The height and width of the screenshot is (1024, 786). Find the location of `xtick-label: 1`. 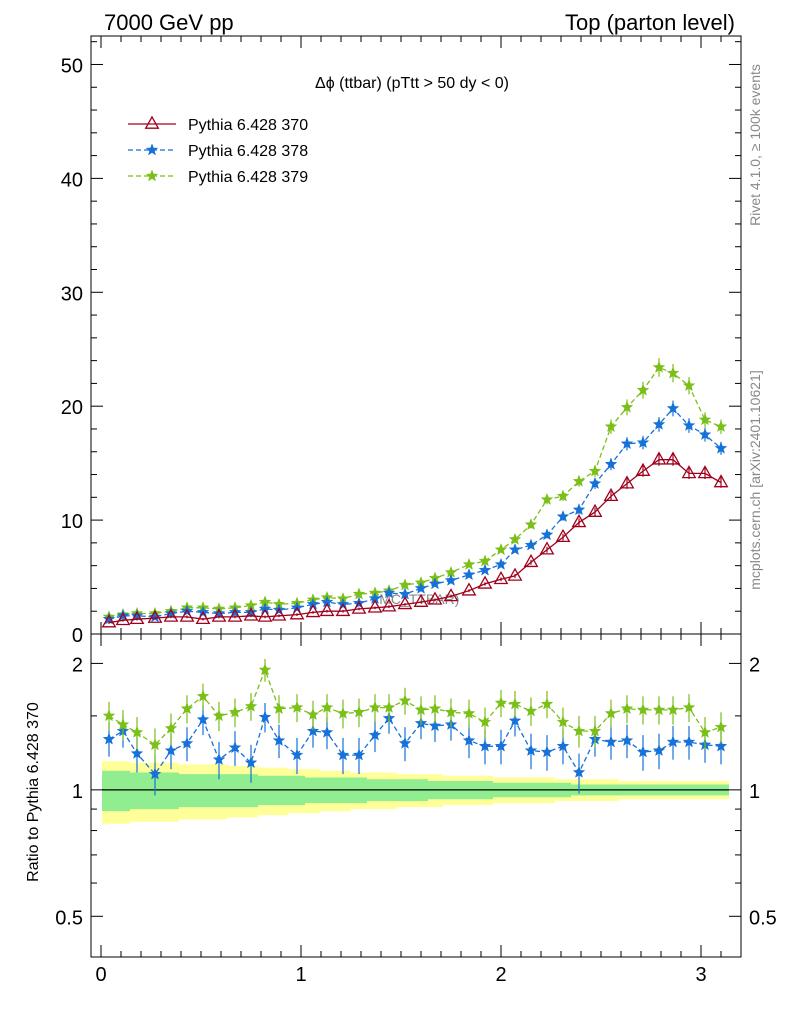

xtick-label: 1 is located at coordinates (300, 975).